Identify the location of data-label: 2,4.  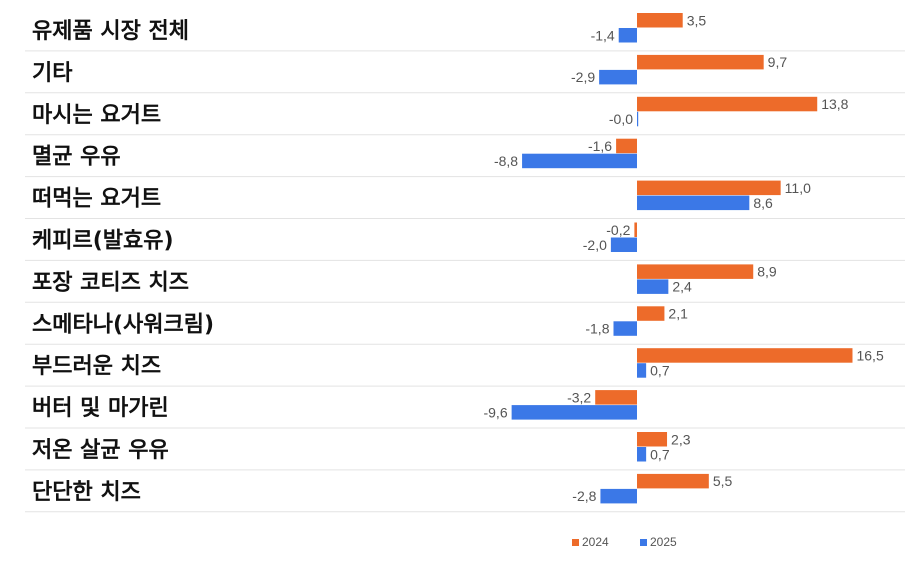
(682, 287).